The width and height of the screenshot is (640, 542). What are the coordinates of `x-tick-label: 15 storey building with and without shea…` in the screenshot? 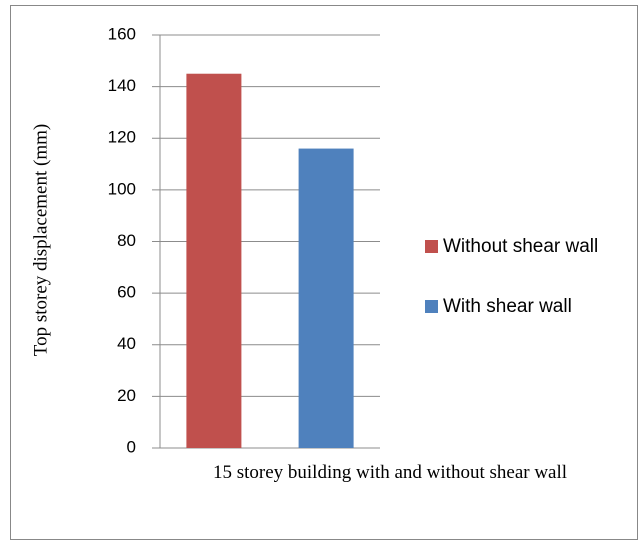 It's located at (390, 472).